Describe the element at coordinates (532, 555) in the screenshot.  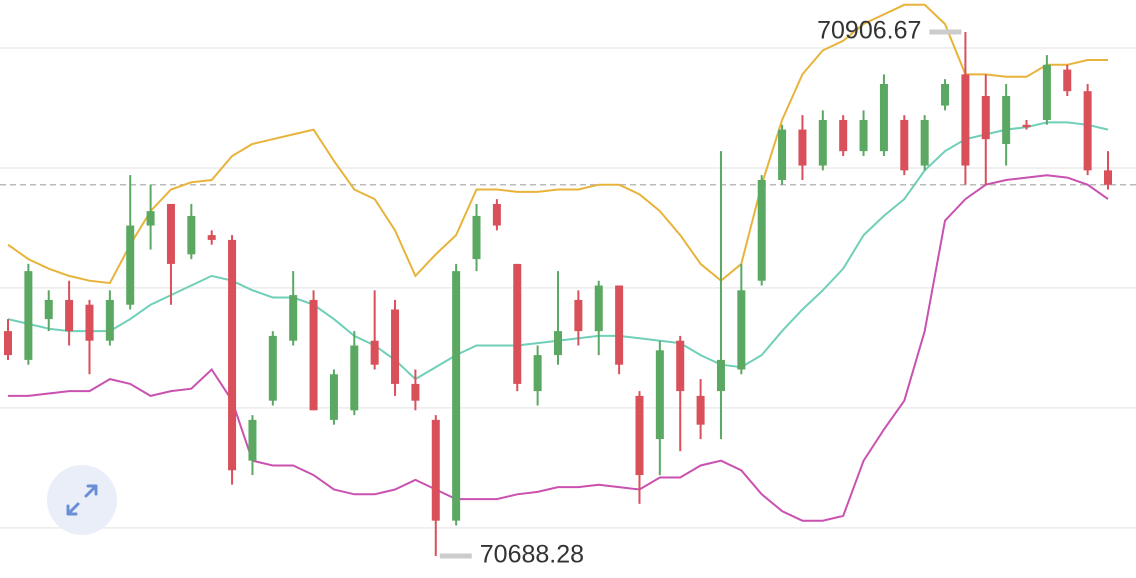
I see `min-label: 70688.28` at that location.